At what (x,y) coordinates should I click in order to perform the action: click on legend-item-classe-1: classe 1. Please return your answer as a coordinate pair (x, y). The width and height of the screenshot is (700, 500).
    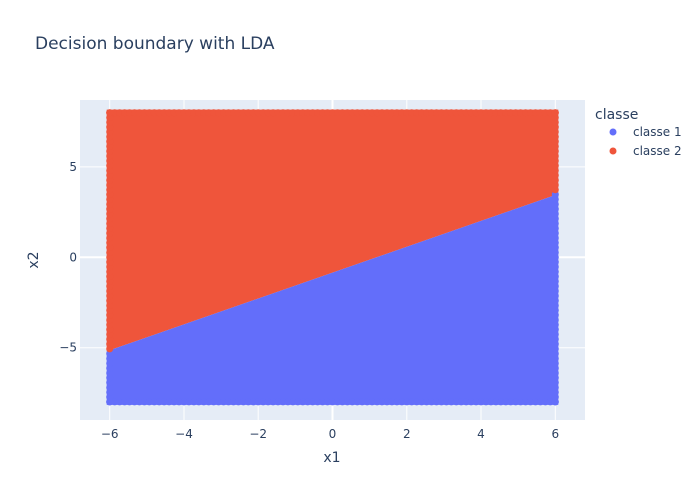
    Looking at the image, I should click on (645, 132).